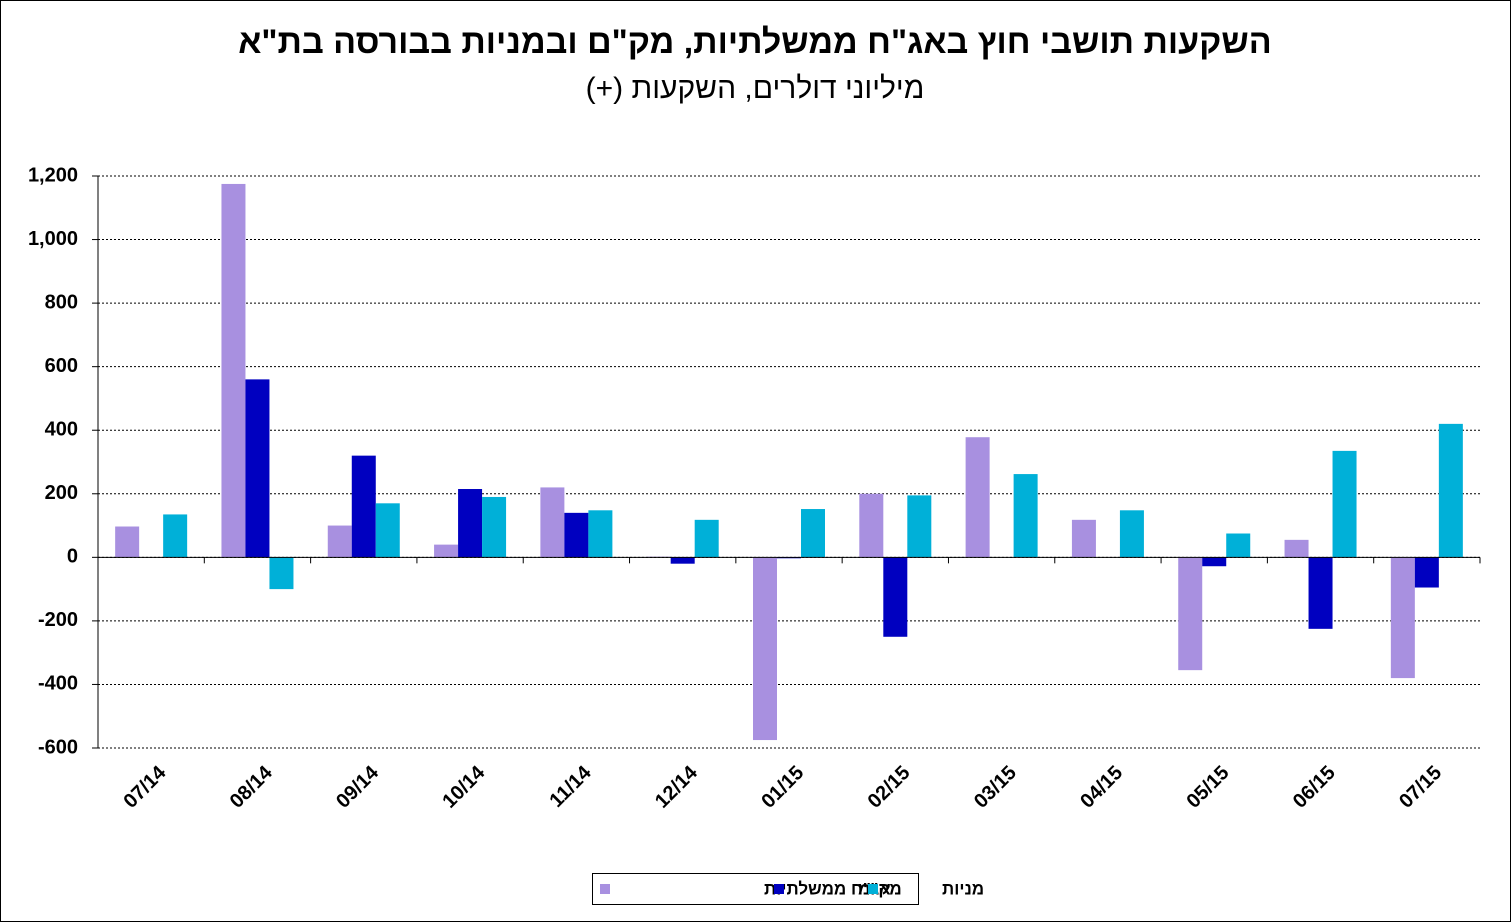  I want to click on y-tick-label: 1,200, so click(53, 175).